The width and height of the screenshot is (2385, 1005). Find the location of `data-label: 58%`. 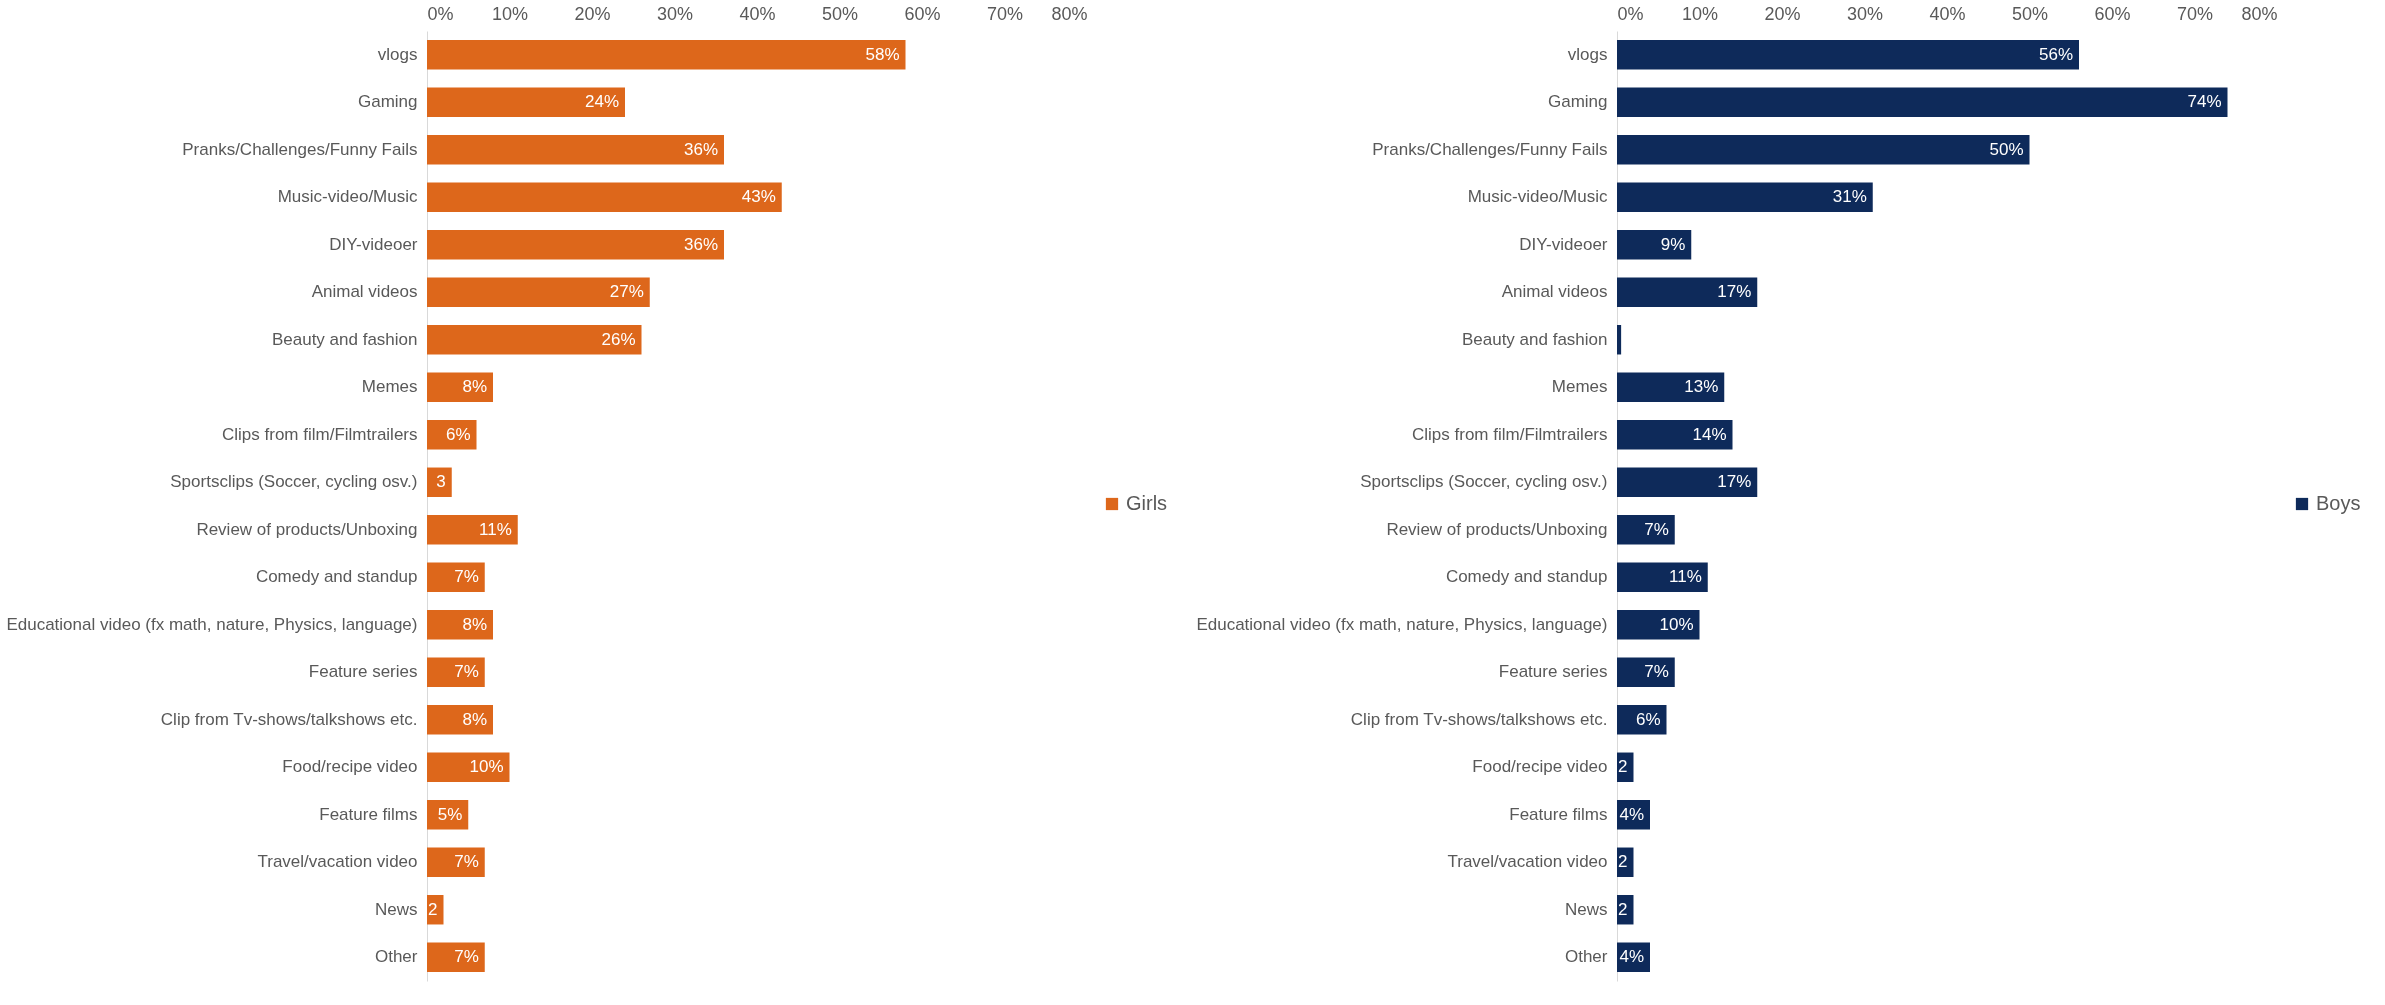

data-label: 58% is located at coordinates (882, 54).